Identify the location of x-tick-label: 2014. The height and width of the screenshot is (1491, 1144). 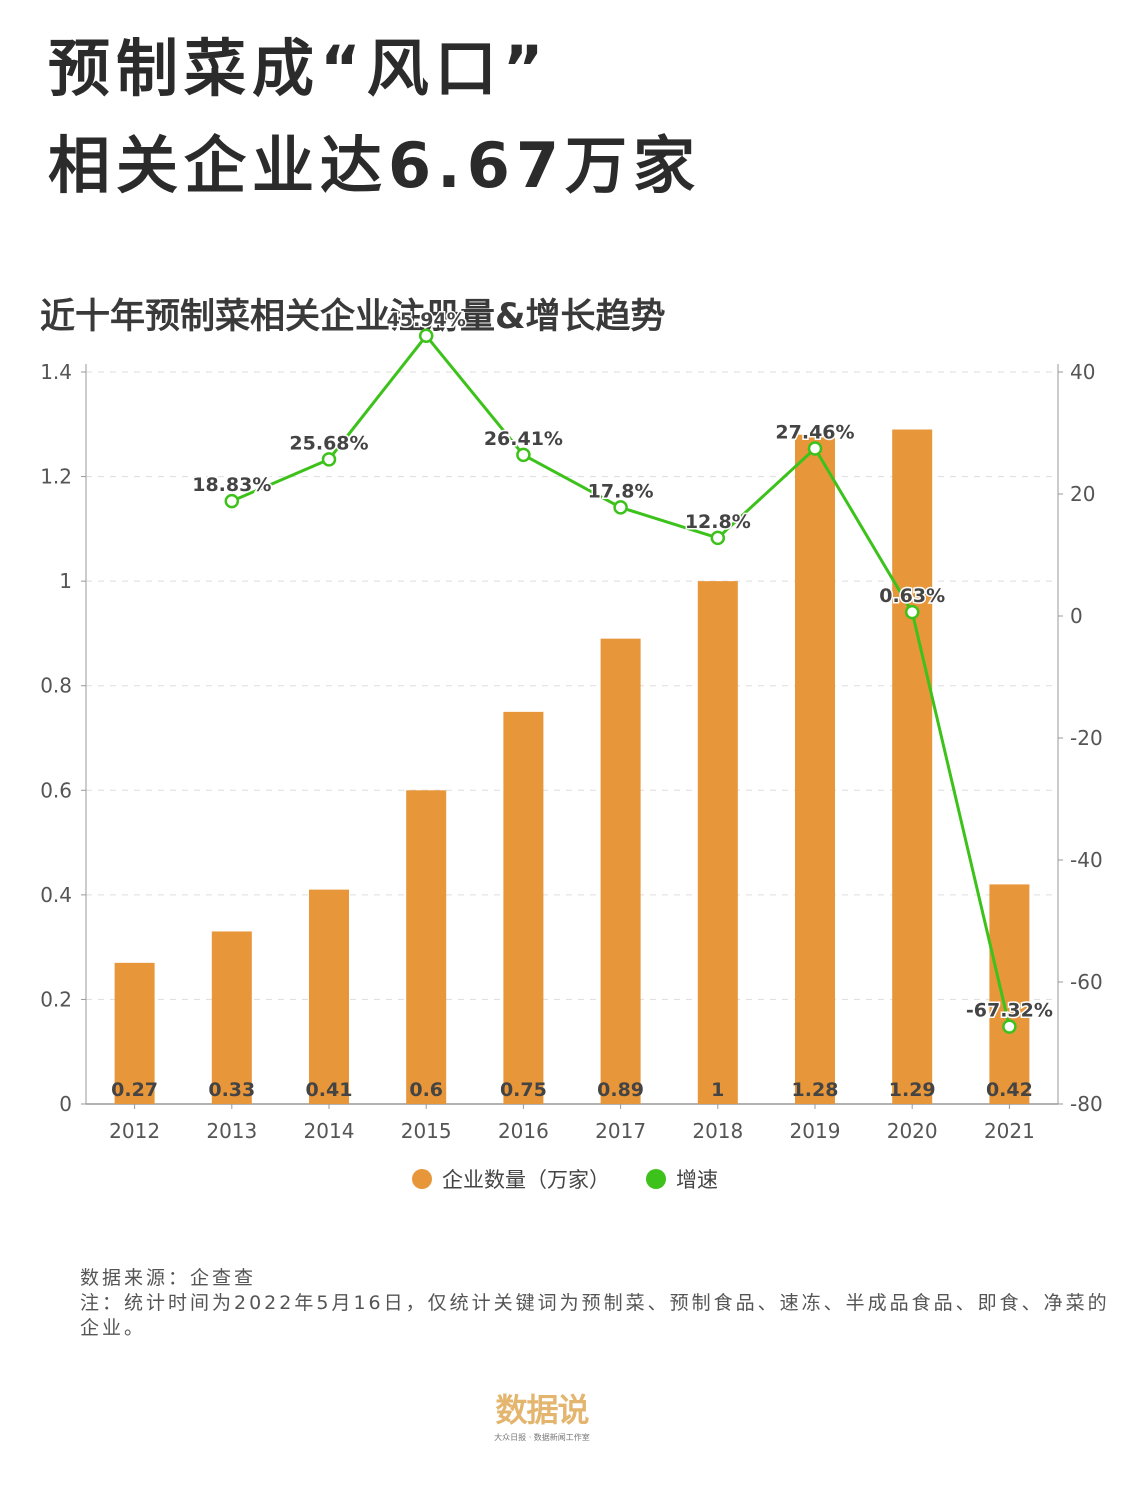
(329, 1131).